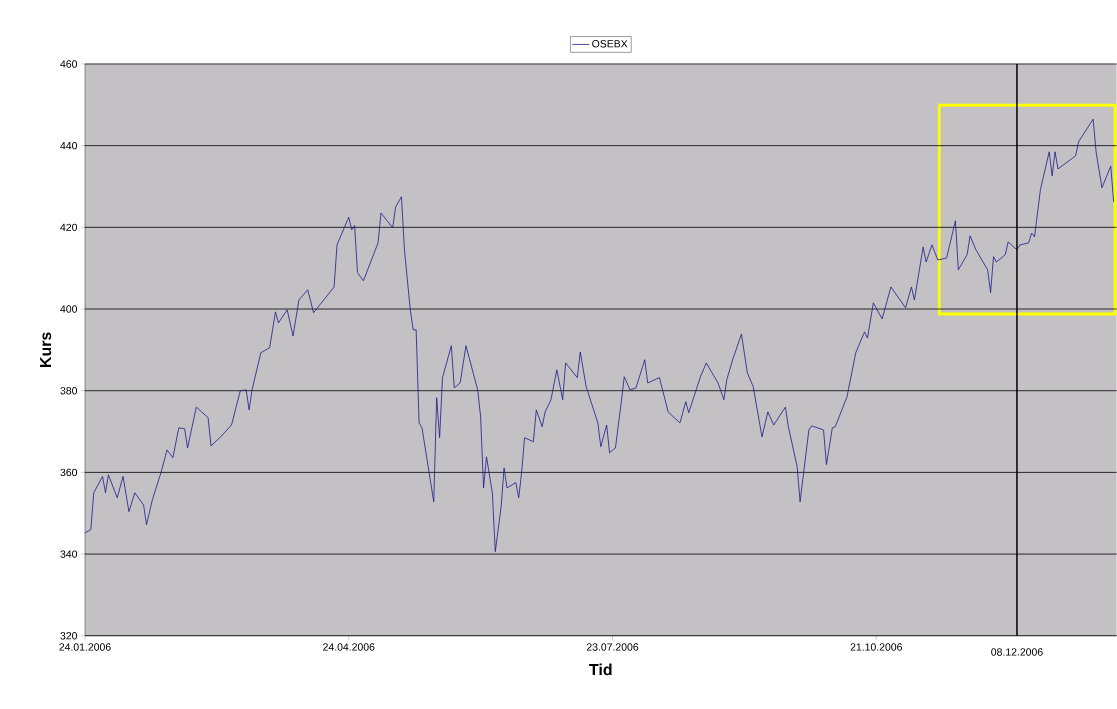 The image size is (1117, 709). What do you see at coordinates (69, 636) in the screenshot?
I see `y-tick-label: 320` at bounding box center [69, 636].